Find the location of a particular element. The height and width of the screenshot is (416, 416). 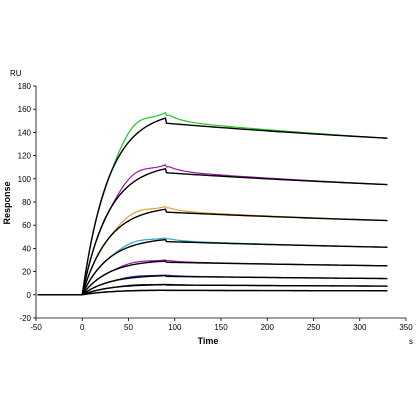

y-axis-title: Response is located at coordinates (7, 202).